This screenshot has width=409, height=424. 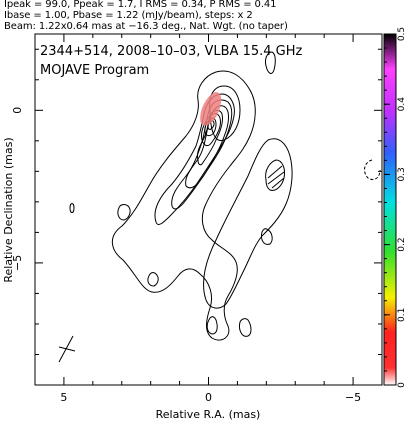 What do you see at coordinates (153, 279) in the screenshot?
I see `small-contour-lower-left` at bounding box center [153, 279].